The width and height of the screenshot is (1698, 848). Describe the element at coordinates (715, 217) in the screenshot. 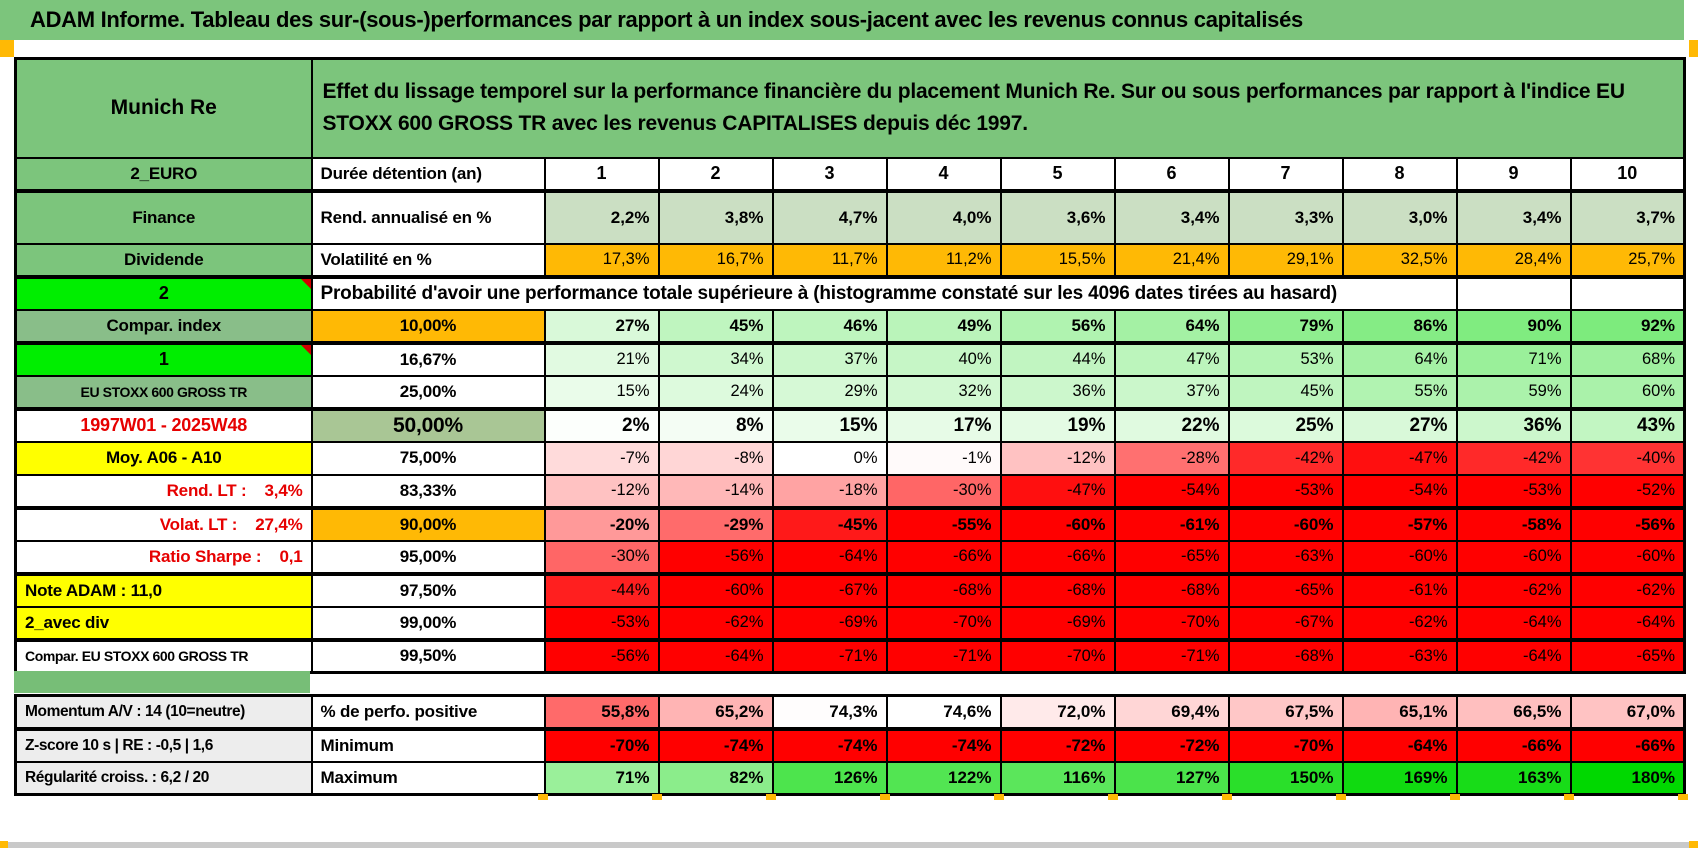

I see `value-cell: 3,8%` at that location.